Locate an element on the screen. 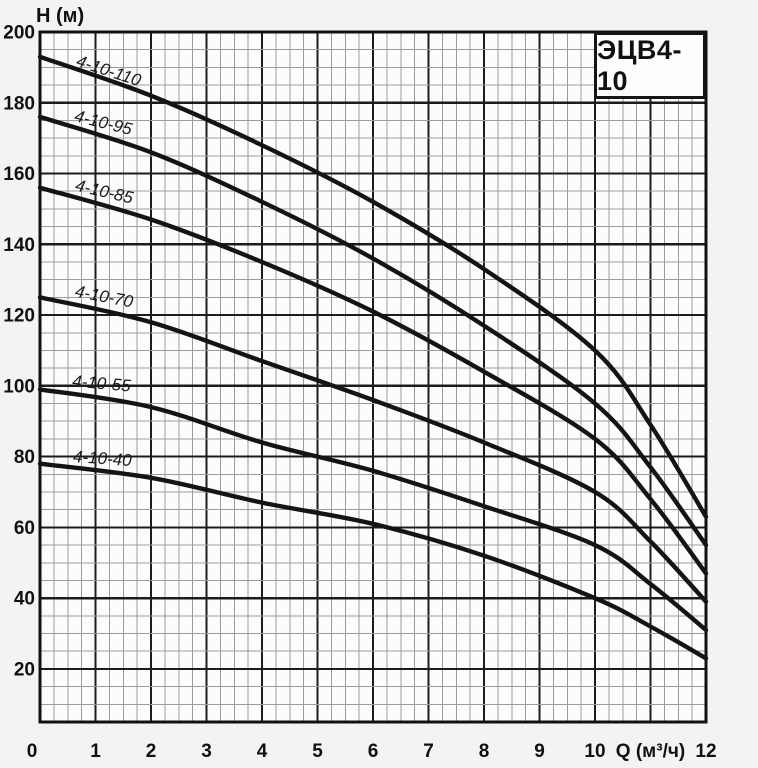 This screenshot has width=758, height=768. x-tick-label: 12 is located at coordinates (705, 751).